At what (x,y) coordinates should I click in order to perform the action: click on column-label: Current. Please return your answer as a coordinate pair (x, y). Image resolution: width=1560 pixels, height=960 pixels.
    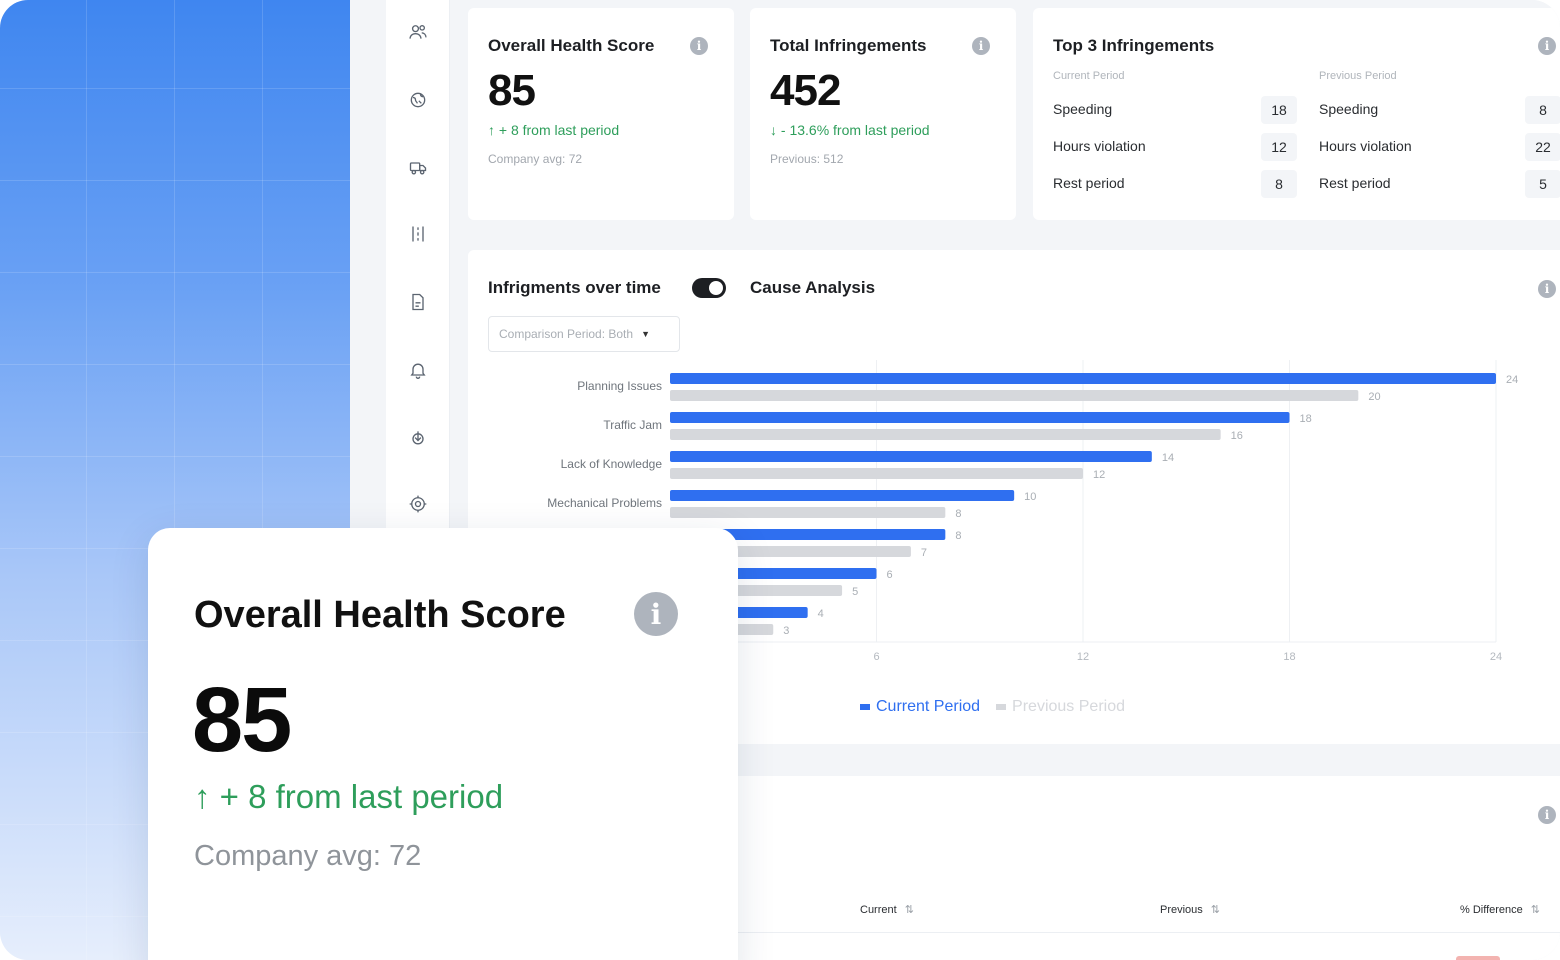
    Looking at the image, I should click on (878, 909).